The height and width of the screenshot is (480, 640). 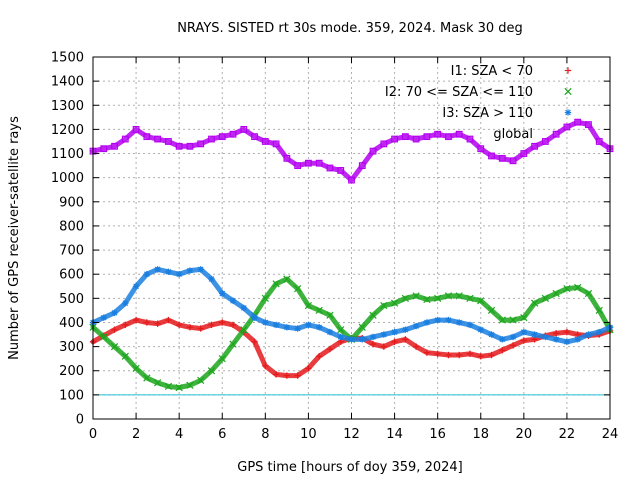 What do you see at coordinates (71, 202) in the screenshot?
I see `y-tick-label: 900` at bounding box center [71, 202].